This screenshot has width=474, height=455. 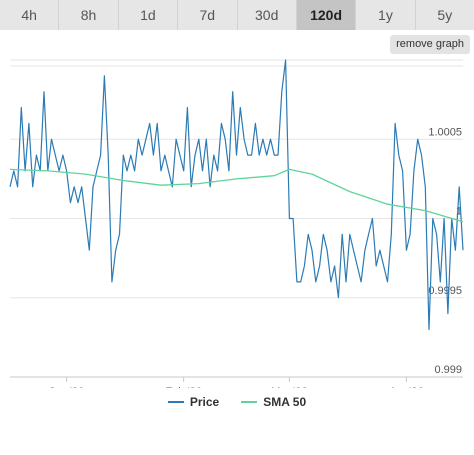 What do you see at coordinates (30, 15) in the screenshot?
I see `tab-4h: 4h` at bounding box center [30, 15].